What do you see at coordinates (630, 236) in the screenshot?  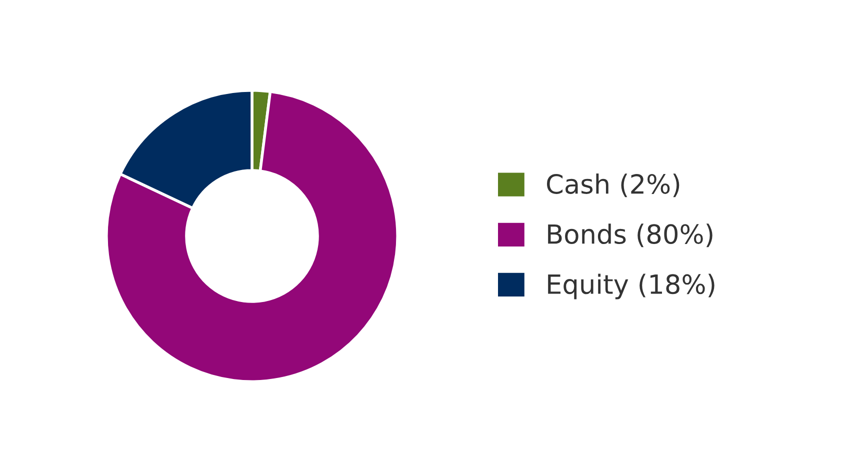 I see `legend-label: Bonds (80%)` at bounding box center [630, 236].